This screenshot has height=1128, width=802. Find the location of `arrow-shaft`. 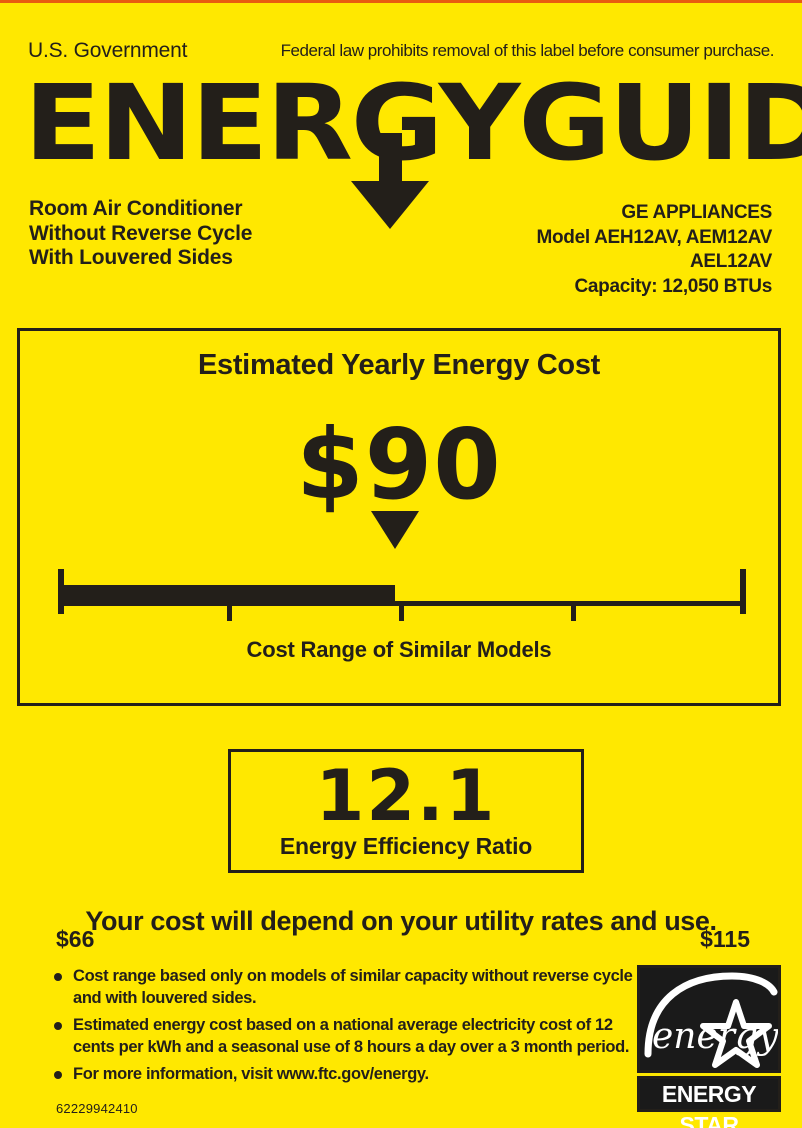

arrow-shaft is located at coordinates (390, 163).